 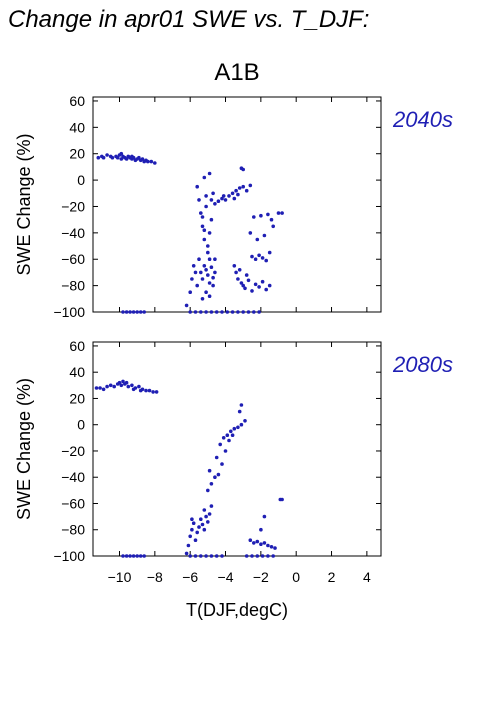 I want to click on y-tick-label: −60, so click(x=73, y=503).